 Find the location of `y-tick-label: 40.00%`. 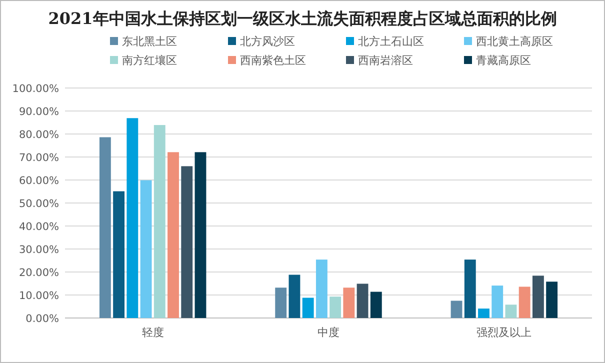

y-tick-label: 40.00% is located at coordinates (39, 227).